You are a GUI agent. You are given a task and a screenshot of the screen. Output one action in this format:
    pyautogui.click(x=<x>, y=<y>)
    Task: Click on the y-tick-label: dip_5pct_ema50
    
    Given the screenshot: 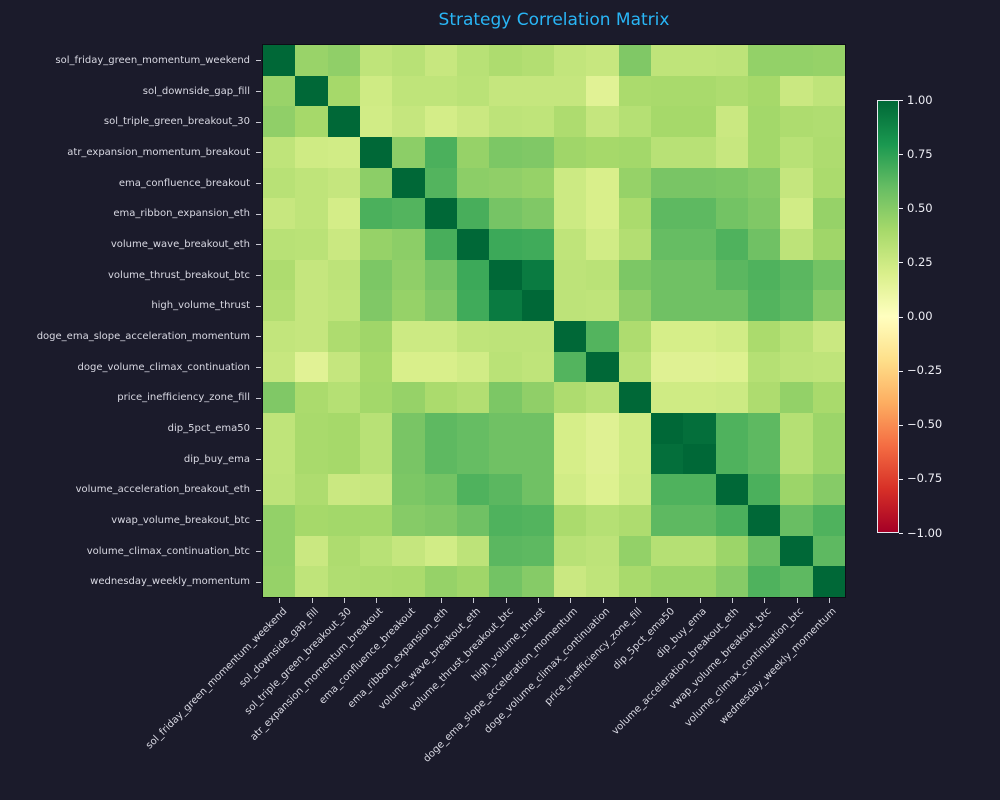 What is the action you would take?
    pyautogui.click(x=208, y=428)
    